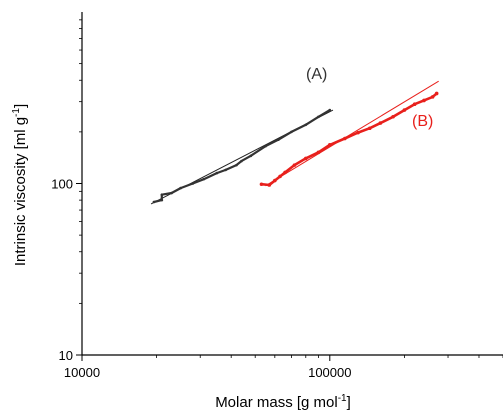 The width and height of the screenshot is (503, 414). I want to click on series-label-a: (A), so click(316, 74).